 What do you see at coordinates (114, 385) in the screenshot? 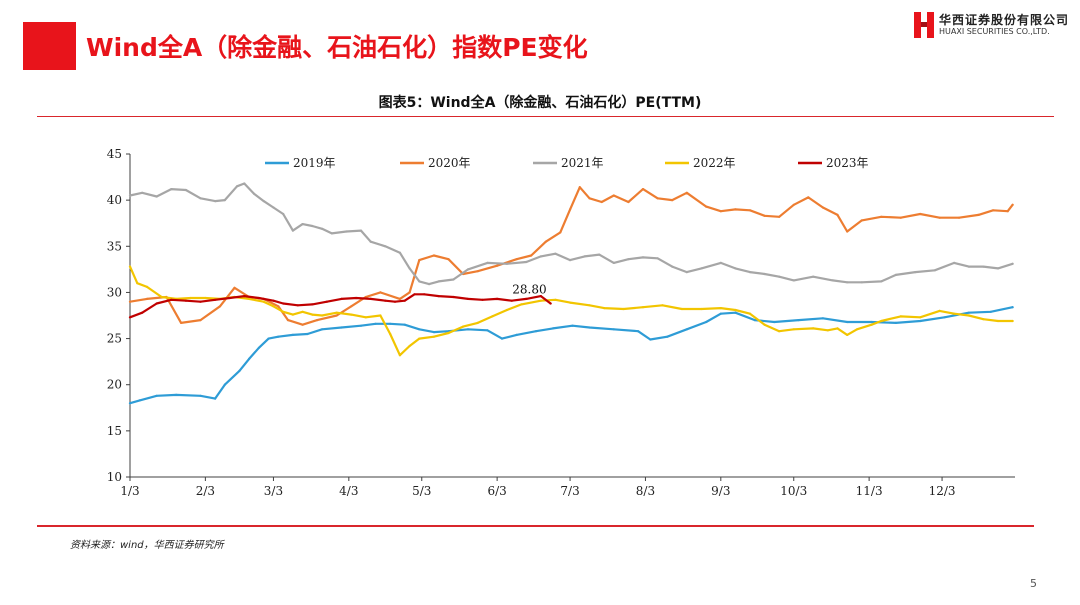
I see `y-tick-label: 20` at bounding box center [114, 385].